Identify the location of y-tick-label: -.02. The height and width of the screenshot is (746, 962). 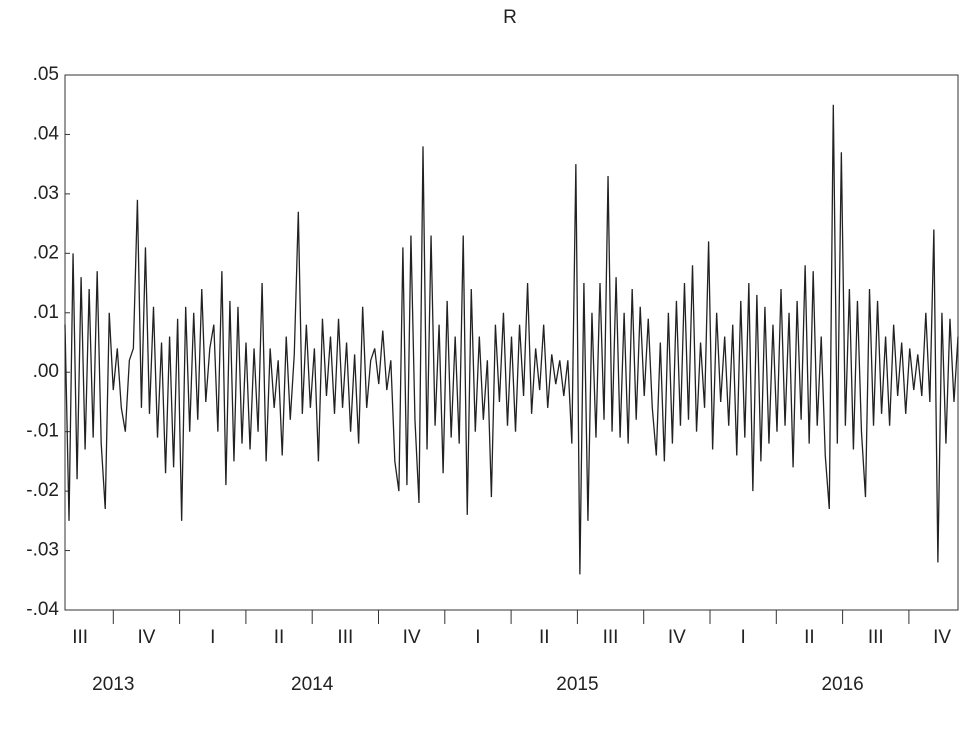
(42, 490).